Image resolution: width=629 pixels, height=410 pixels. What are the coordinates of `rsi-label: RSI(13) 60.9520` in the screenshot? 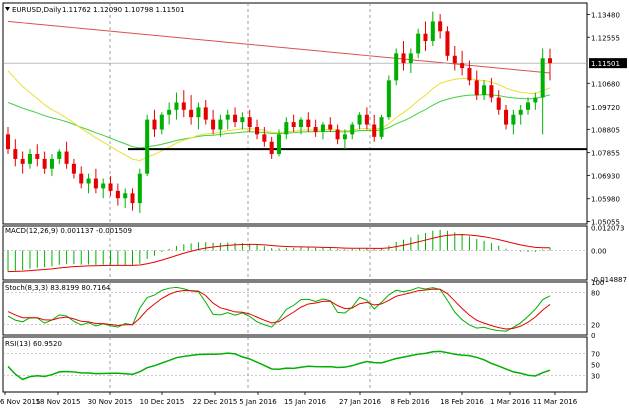 It's located at (33, 344).